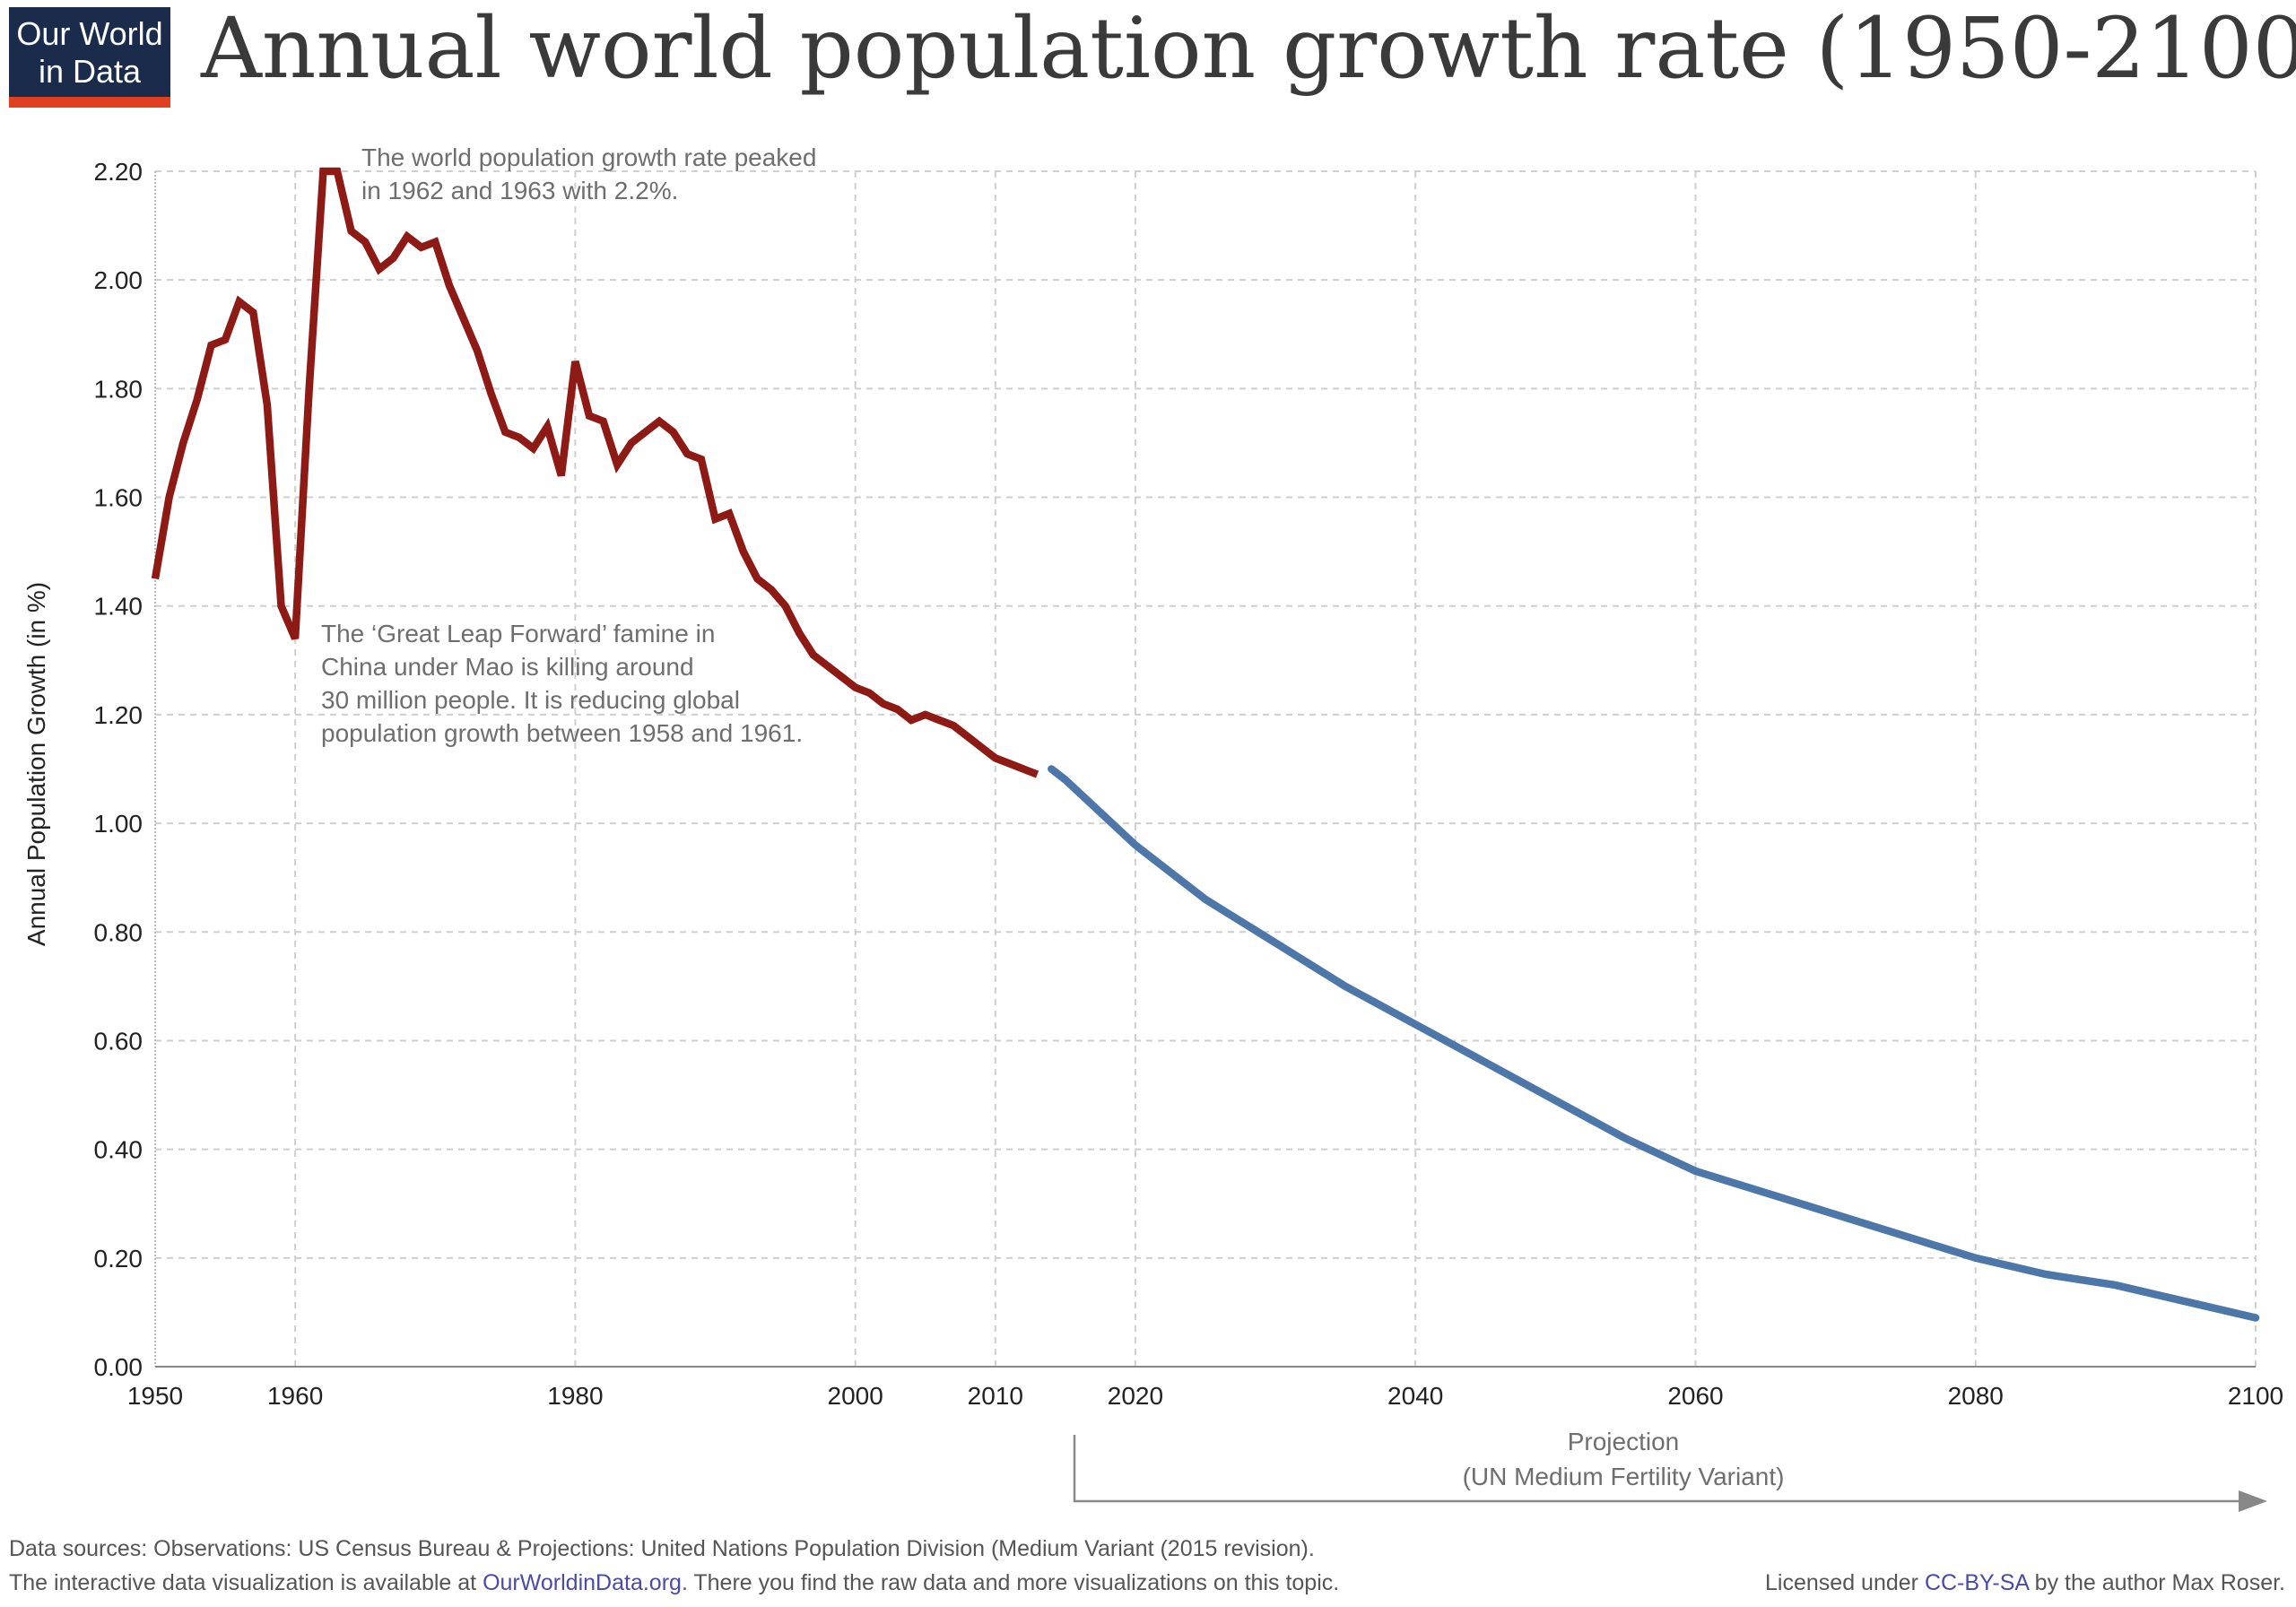 The image size is (2296, 1607). Describe the element at coordinates (575, 1396) in the screenshot. I see `x-tick-label: 1980` at that location.